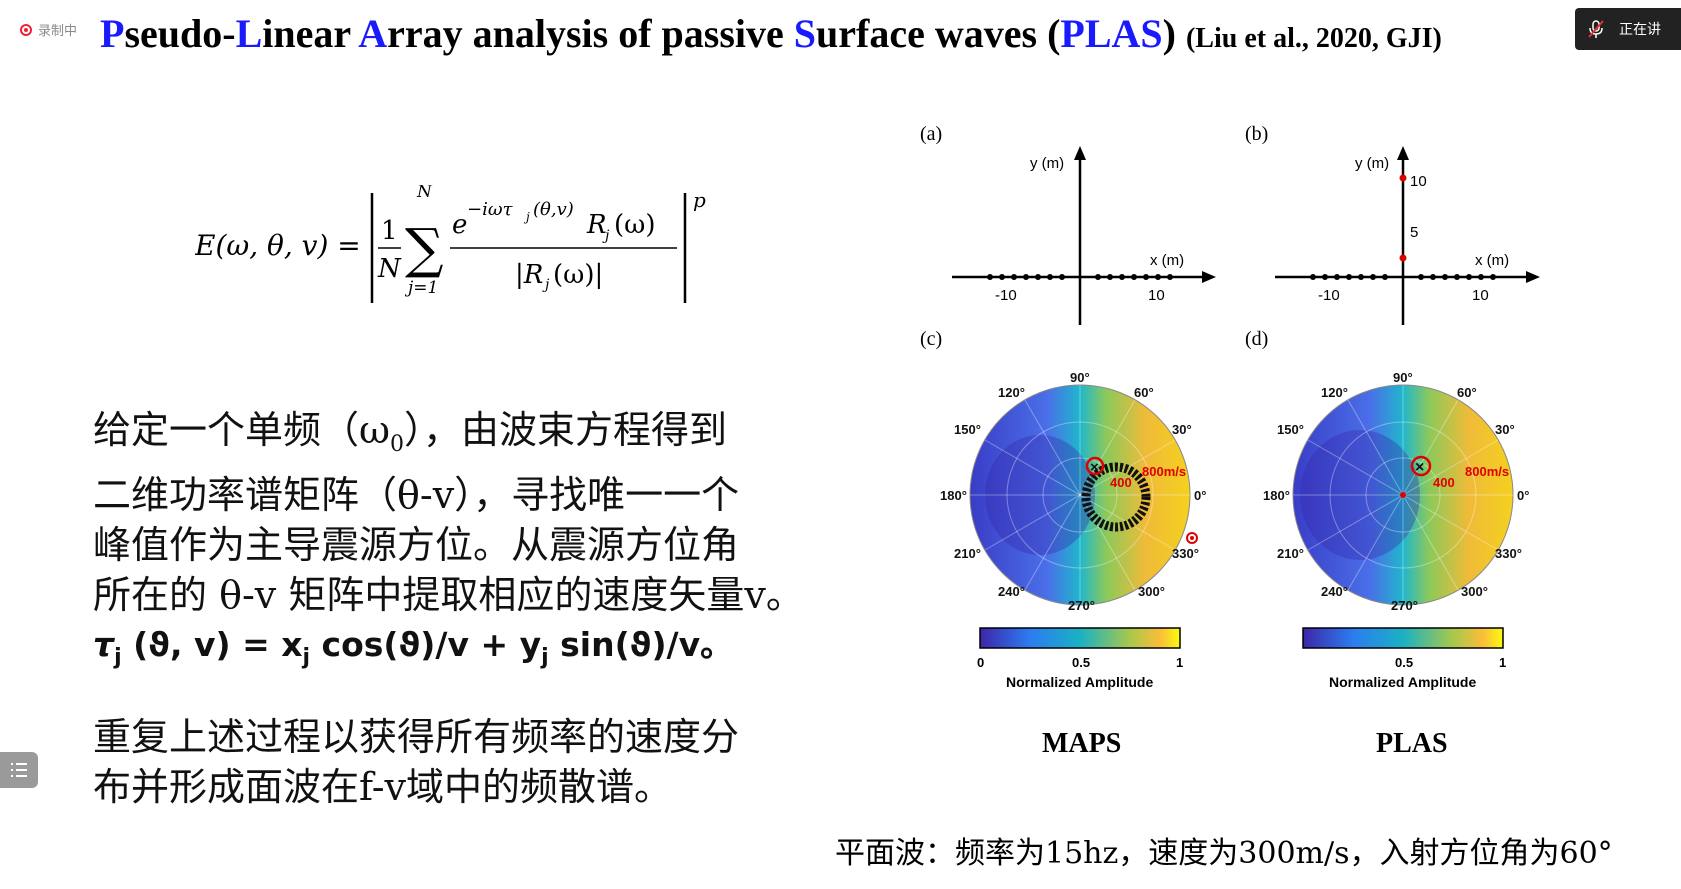 The height and width of the screenshot is (889, 1681). Describe the element at coordinates (1414, 232) in the screenshot. I see `tick-label: 5` at that location.